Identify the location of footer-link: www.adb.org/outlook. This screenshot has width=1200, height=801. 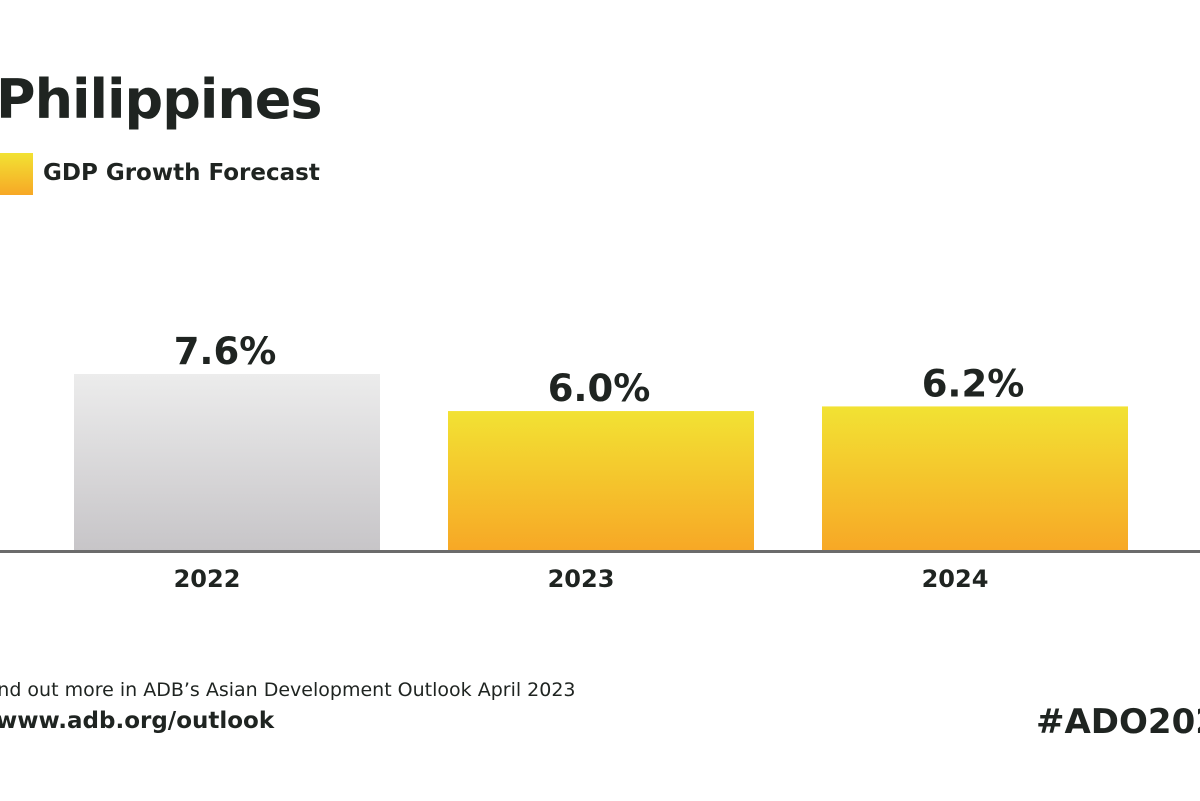
(137, 721).